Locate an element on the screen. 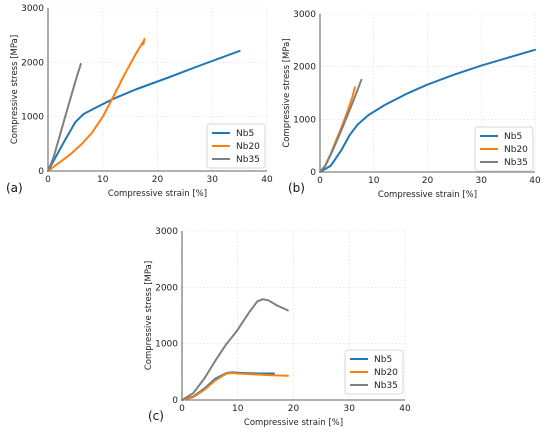 Image resolution: width=550 pixels, height=440 pixels. panel-label: (c) is located at coordinates (156, 416).